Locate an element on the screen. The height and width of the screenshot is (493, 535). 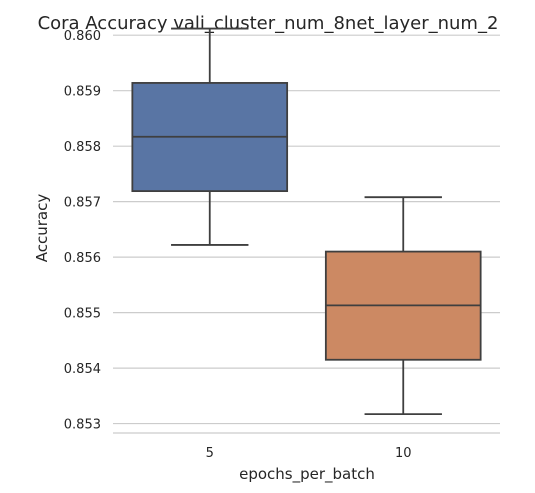
y-axis-label: Accuracy is located at coordinates (42, 228).